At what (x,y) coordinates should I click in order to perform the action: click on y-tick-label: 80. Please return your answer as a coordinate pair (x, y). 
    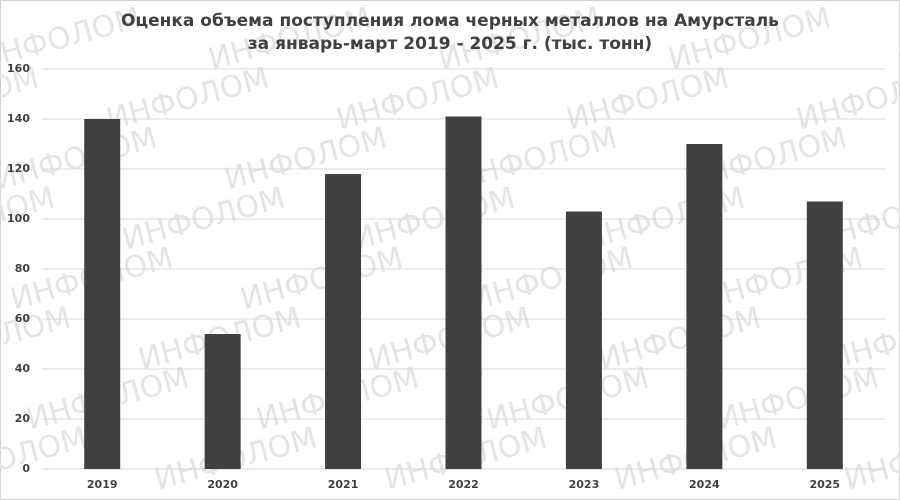
    Looking at the image, I should click on (23, 268).